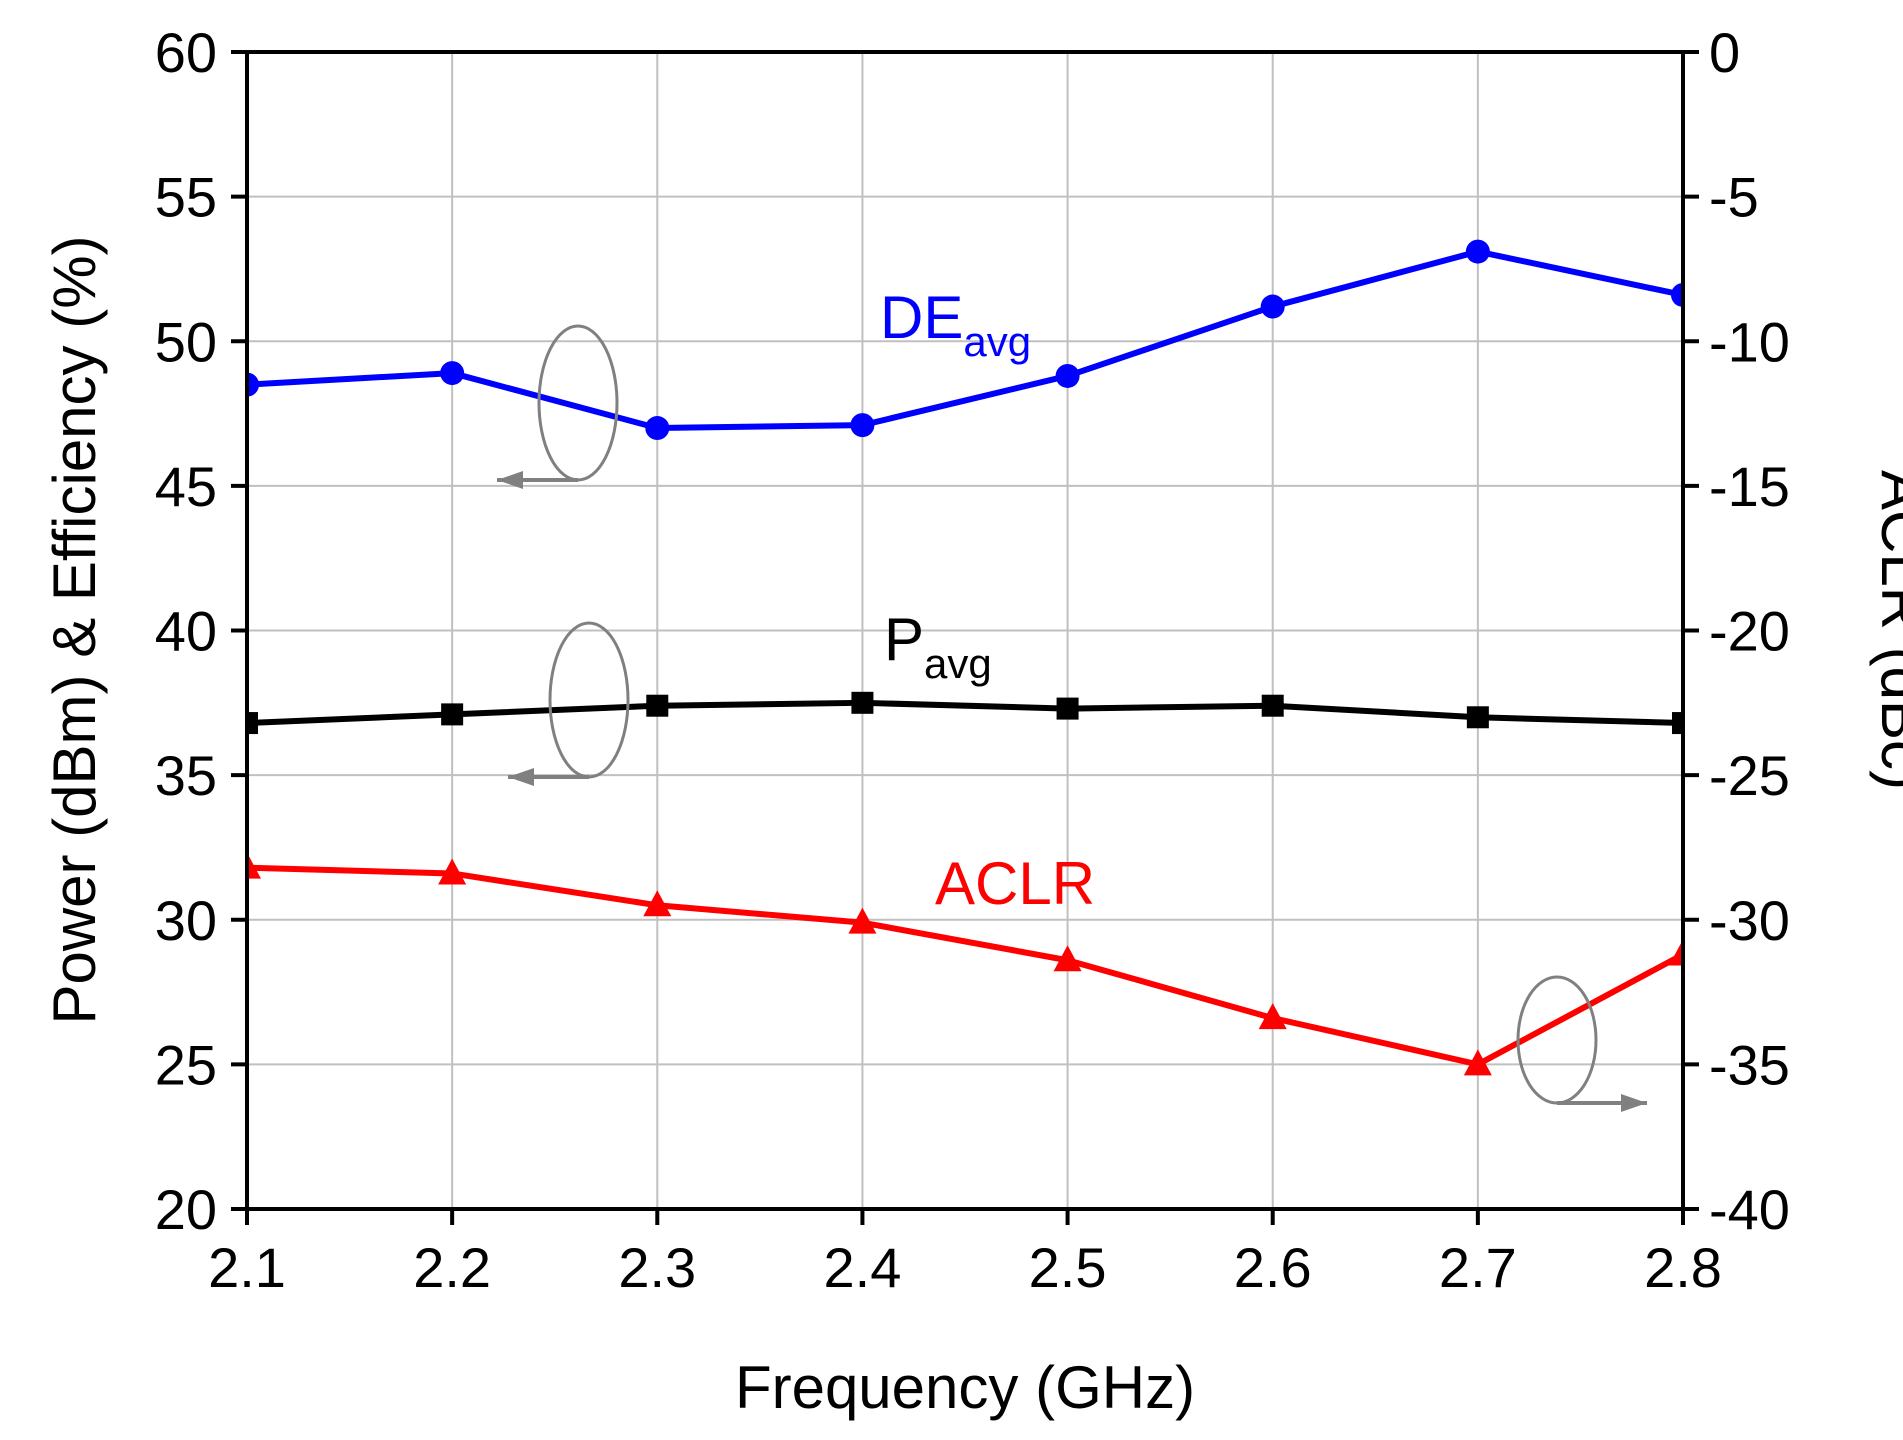 The image size is (1903, 1440). What do you see at coordinates (904, 639) in the screenshot?
I see `series-label-p-name: P` at bounding box center [904, 639].